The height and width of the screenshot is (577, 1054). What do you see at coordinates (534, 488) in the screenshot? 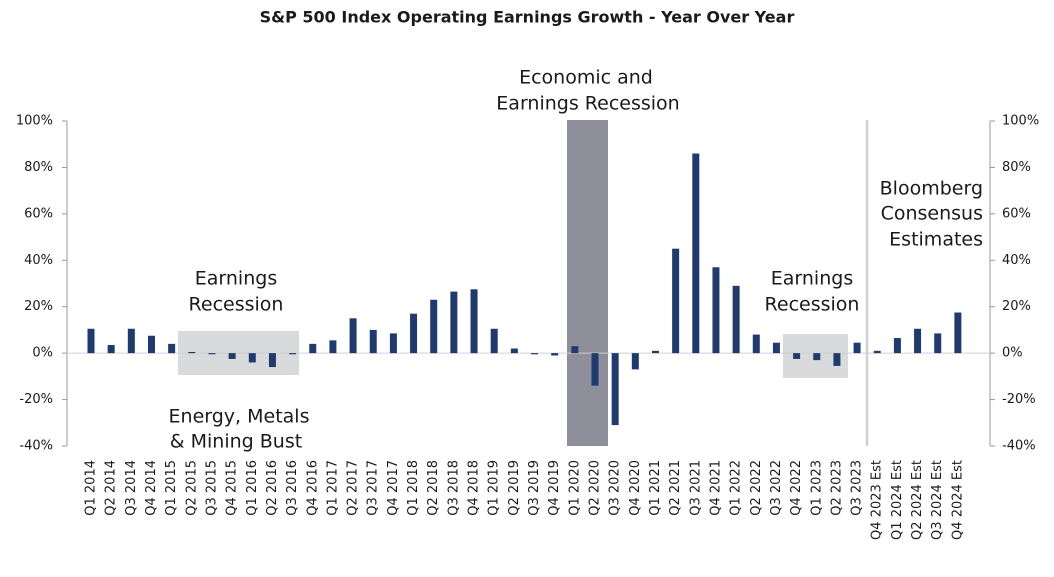
I see `x-tick-label: Q3 2019` at bounding box center [534, 488].